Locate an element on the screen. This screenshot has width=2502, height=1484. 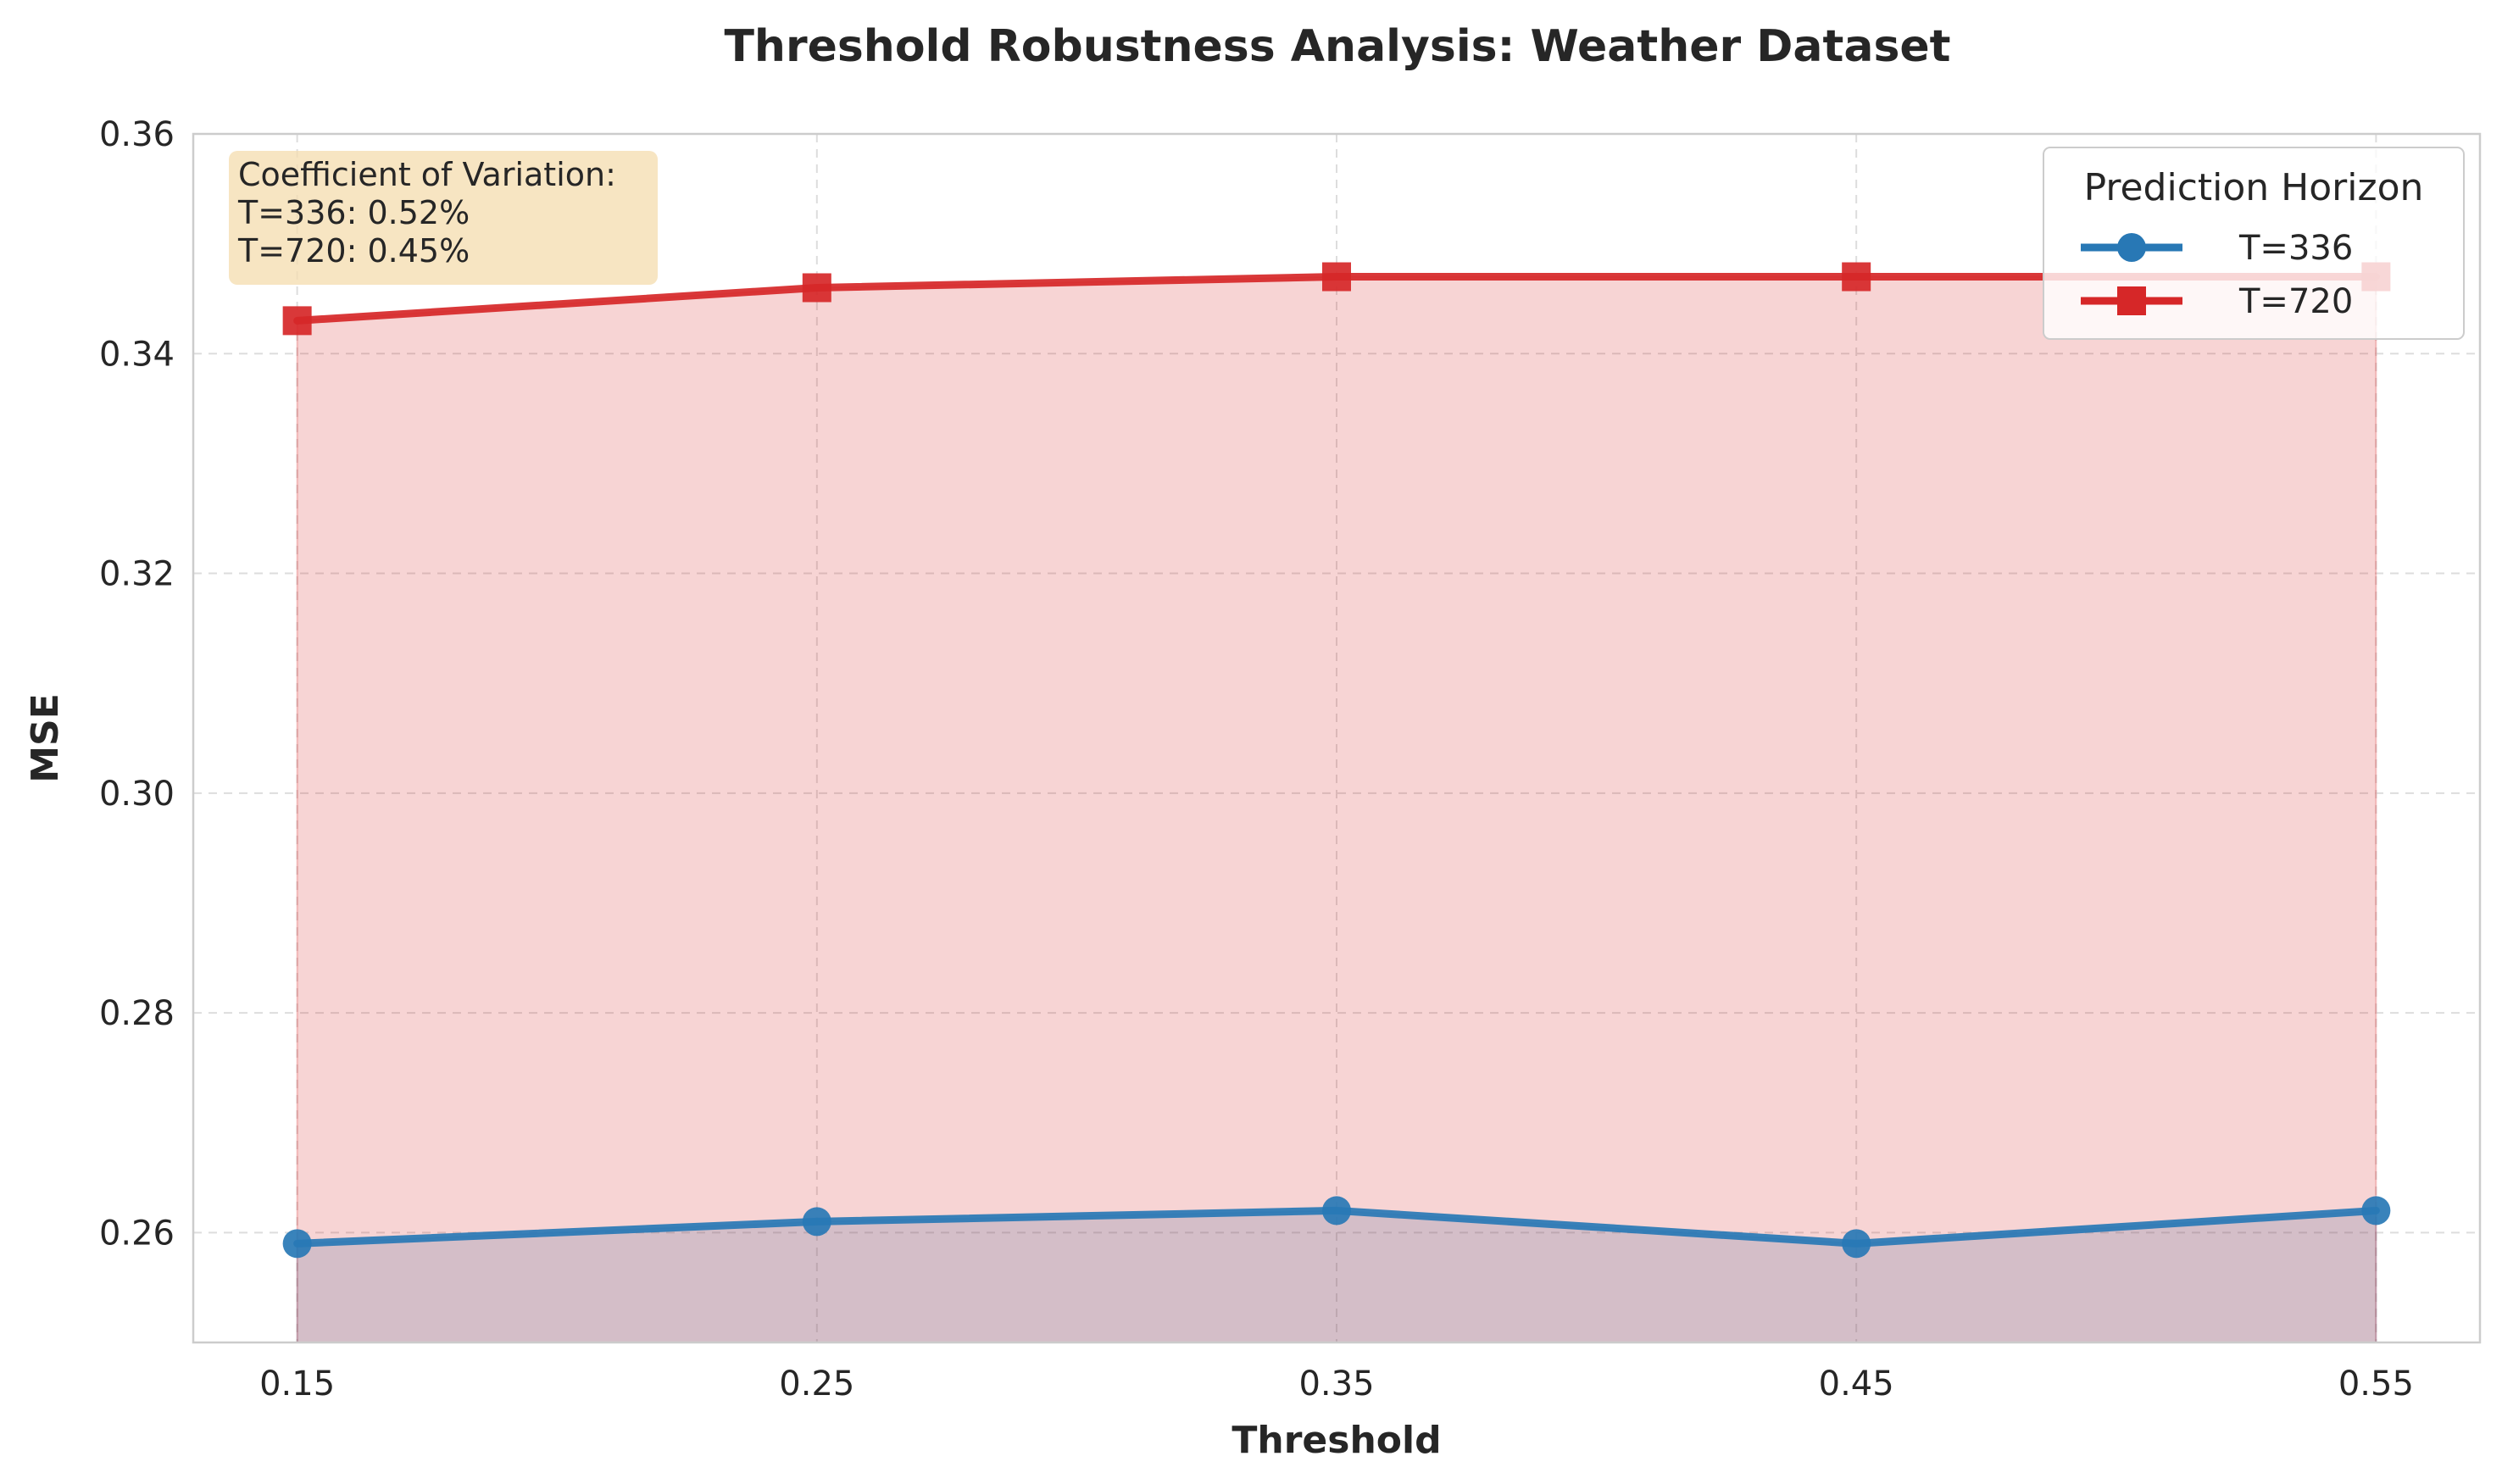
x-axis-label: Threshold is located at coordinates (1336, 1440).